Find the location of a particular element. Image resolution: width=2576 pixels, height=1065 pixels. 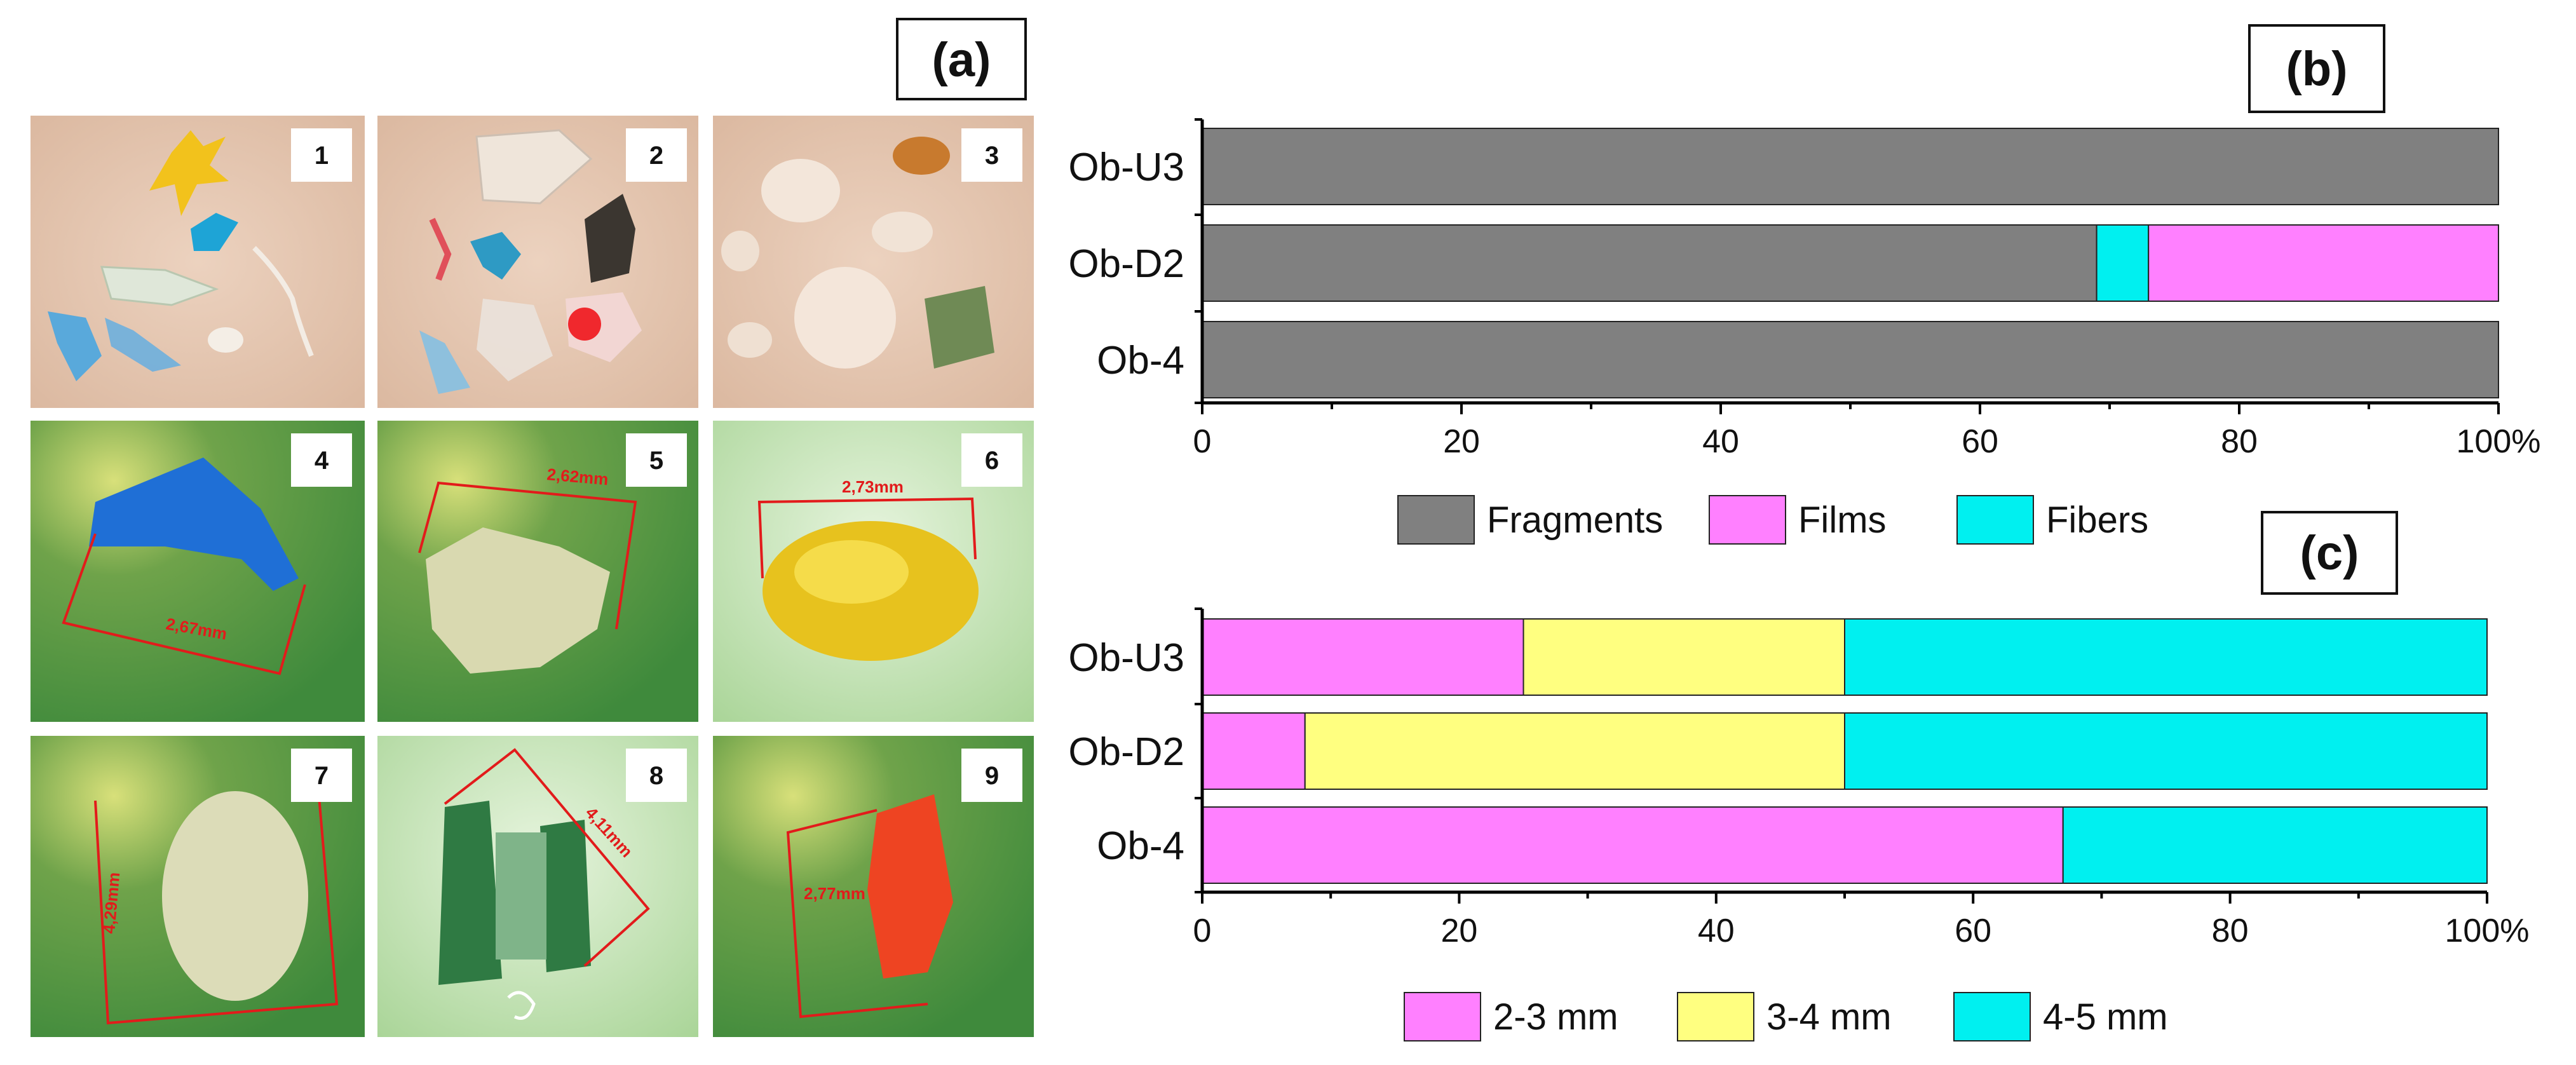

photo-tile-8: 4,11mm 8 is located at coordinates (537, 886).